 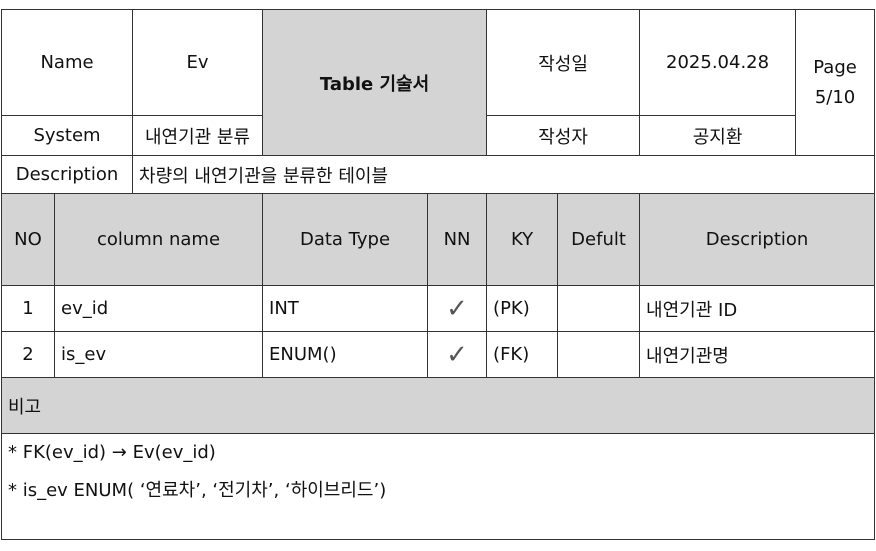 What do you see at coordinates (197, 490) in the screenshot?
I see `remarks-note-line: * is_ev ENUM( ‘연료차’, ‘전기차’, ‘하이브리드’)` at bounding box center [197, 490].